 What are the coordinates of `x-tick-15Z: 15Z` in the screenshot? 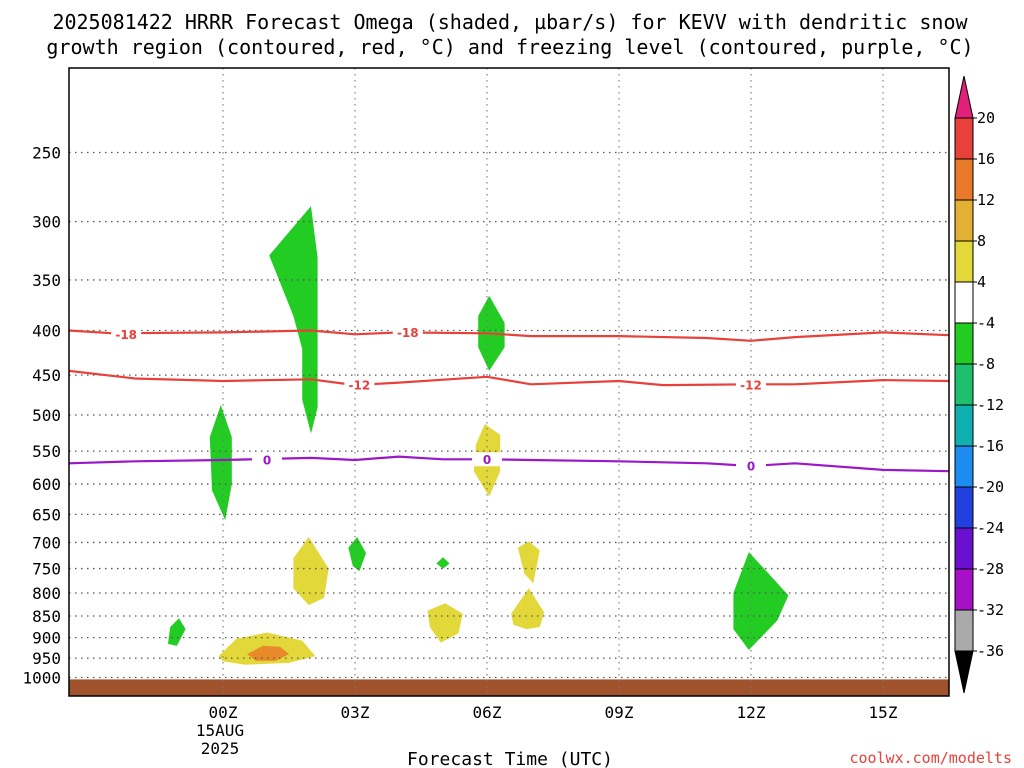 It's located at (883, 712).